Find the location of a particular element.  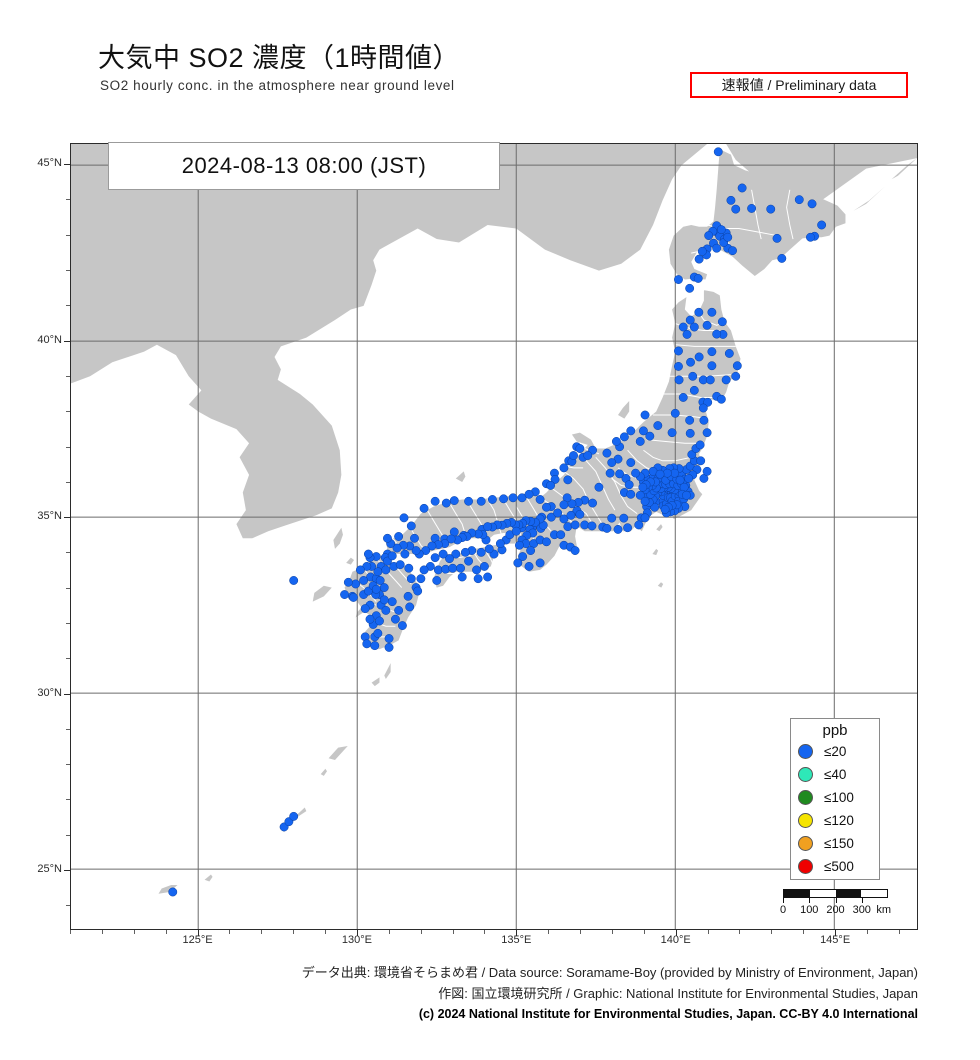

legend-item: ≤120 is located at coordinates (835, 820).